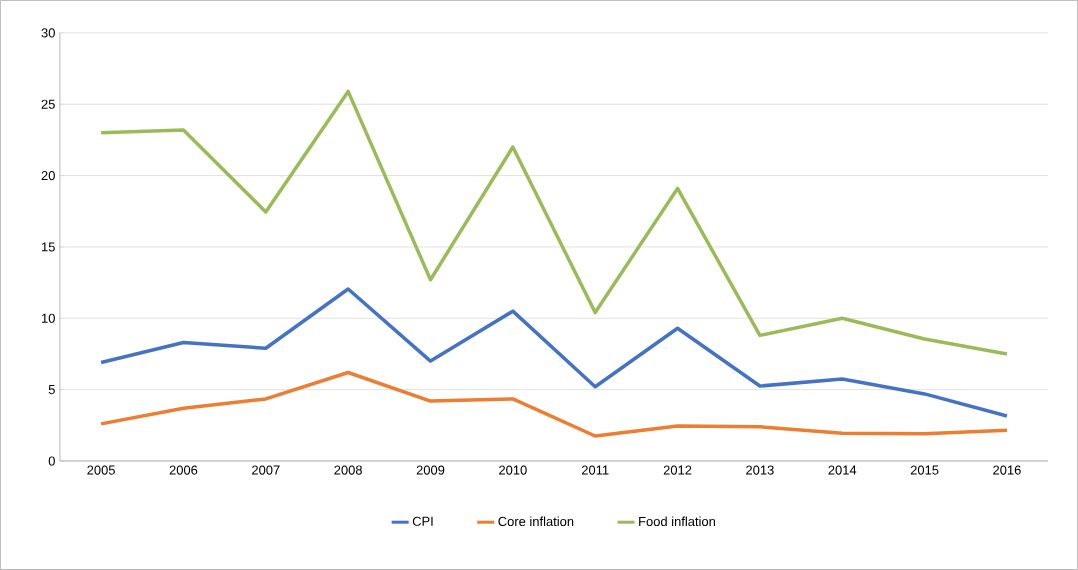 This screenshot has width=1078, height=570. Describe the element at coordinates (536, 521) in the screenshot. I see `legend-label: Core inflation` at that location.